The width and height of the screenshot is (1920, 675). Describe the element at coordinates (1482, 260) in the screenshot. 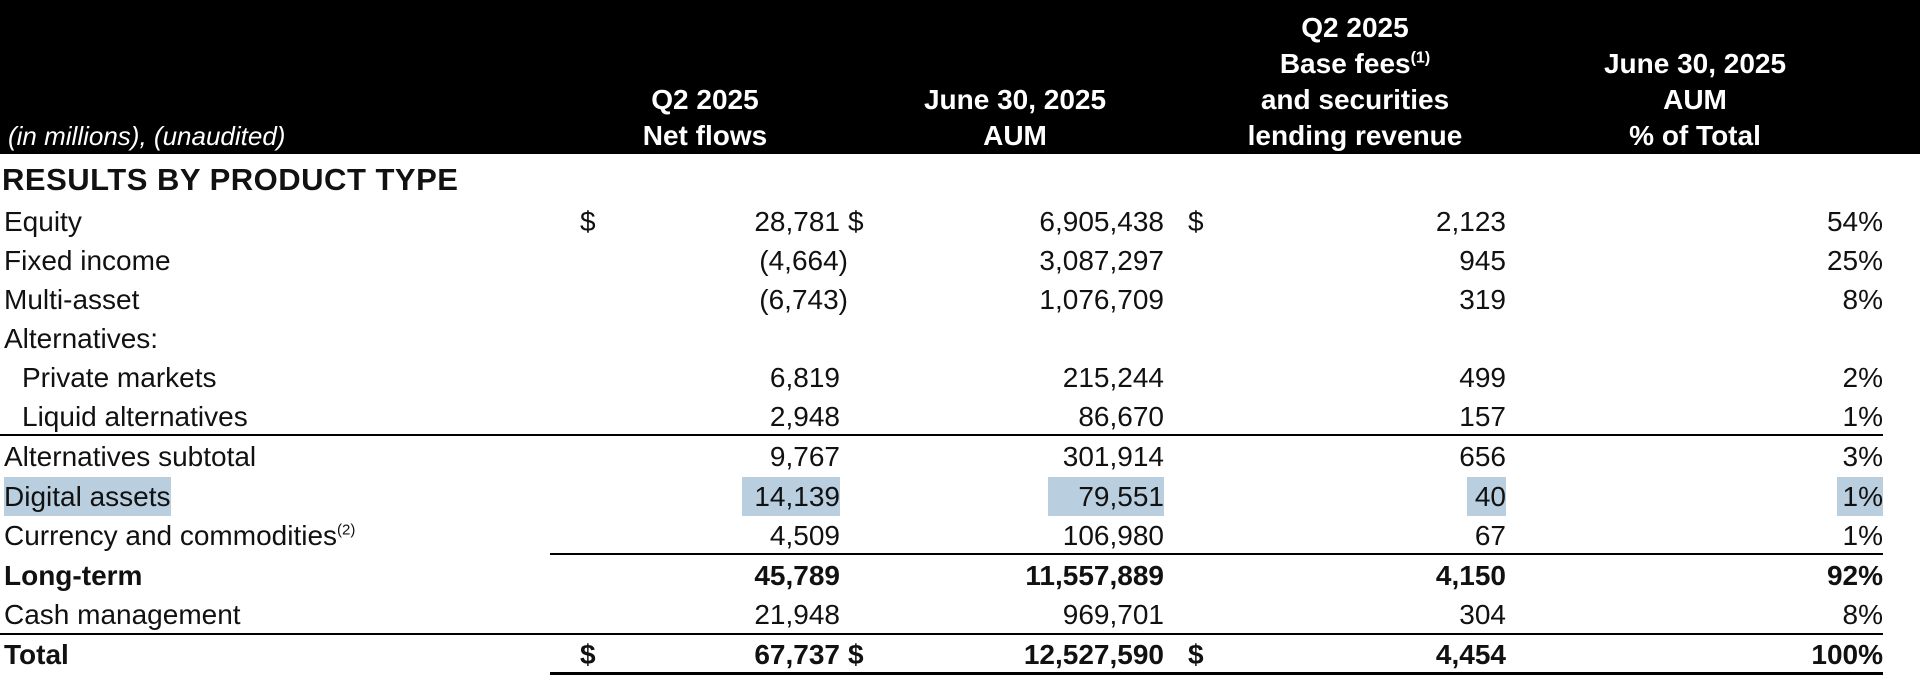

I see `fees-value: 945` at that location.